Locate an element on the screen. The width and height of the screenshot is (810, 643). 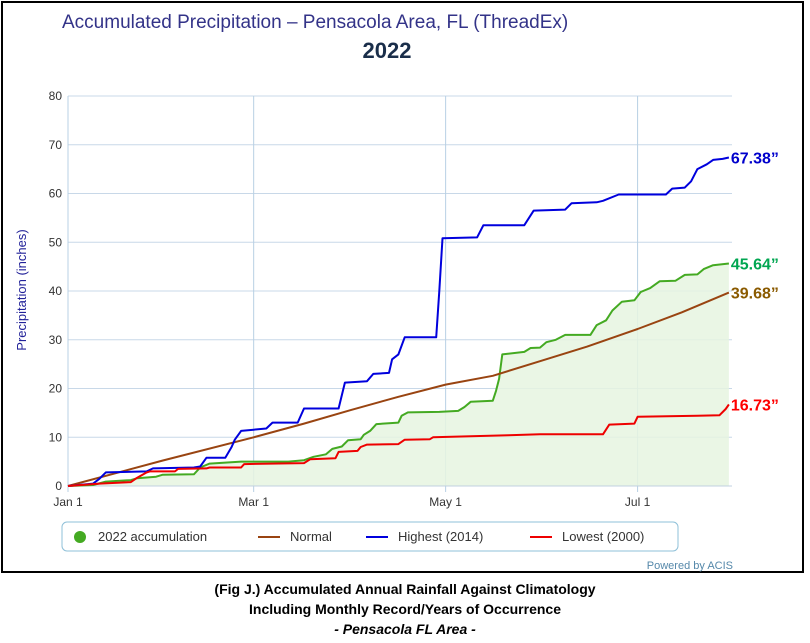
legend-label-normal: Normal is located at coordinates (311, 536).